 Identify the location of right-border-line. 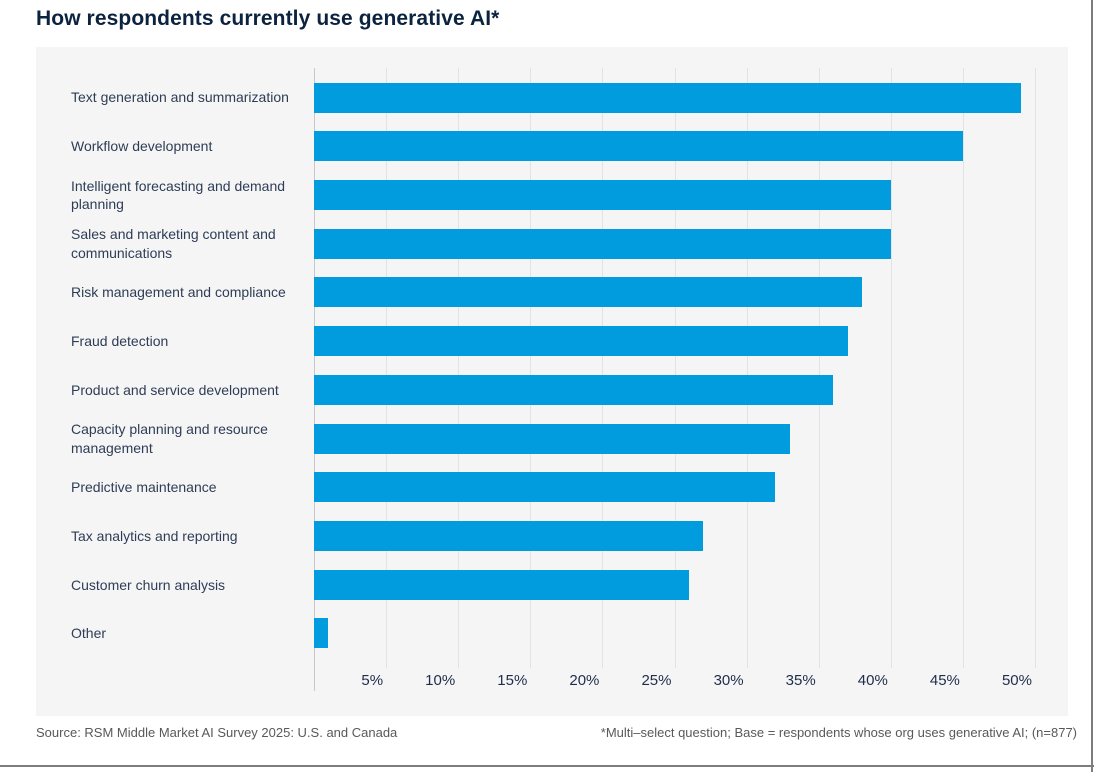
(1092, 386).